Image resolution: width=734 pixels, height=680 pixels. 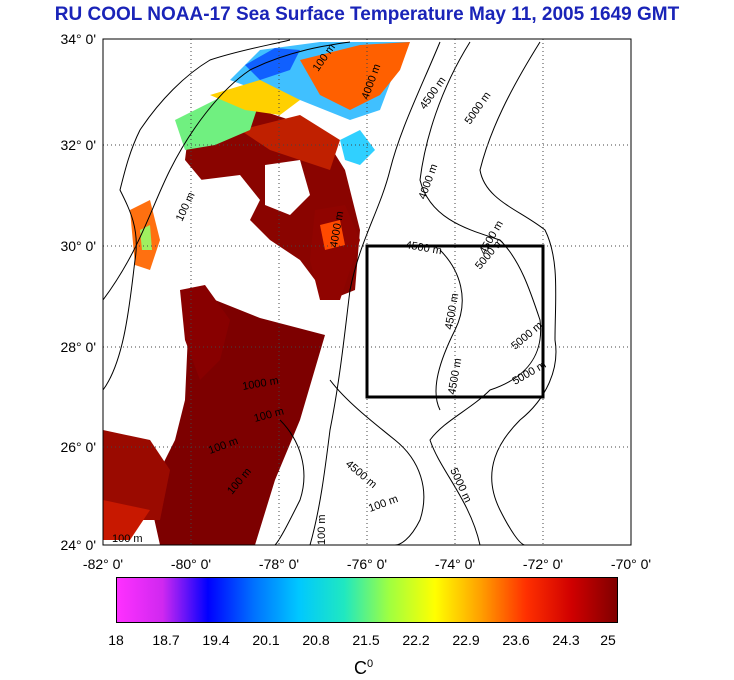 What do you see at coordinates (289, 482) in the screenshot?
I see `contour-bank-west` at bounding box center [289, 482].